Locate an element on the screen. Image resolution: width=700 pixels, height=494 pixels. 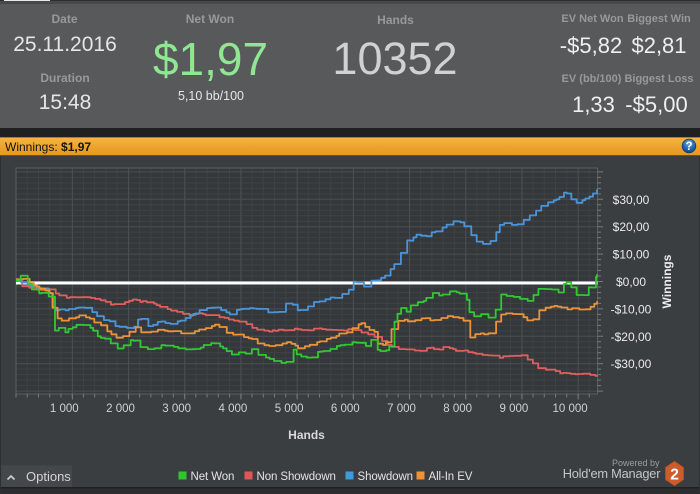
svg-text: 9 000 is located at coordinates (514, 409).